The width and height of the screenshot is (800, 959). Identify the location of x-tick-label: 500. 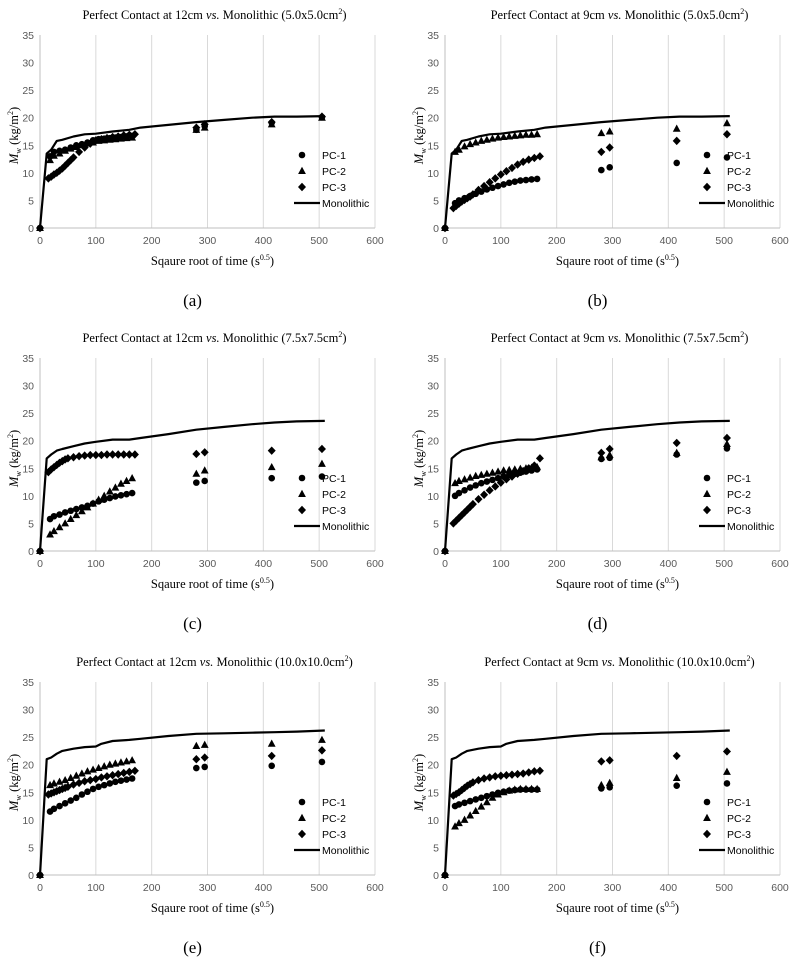
(724, 241).